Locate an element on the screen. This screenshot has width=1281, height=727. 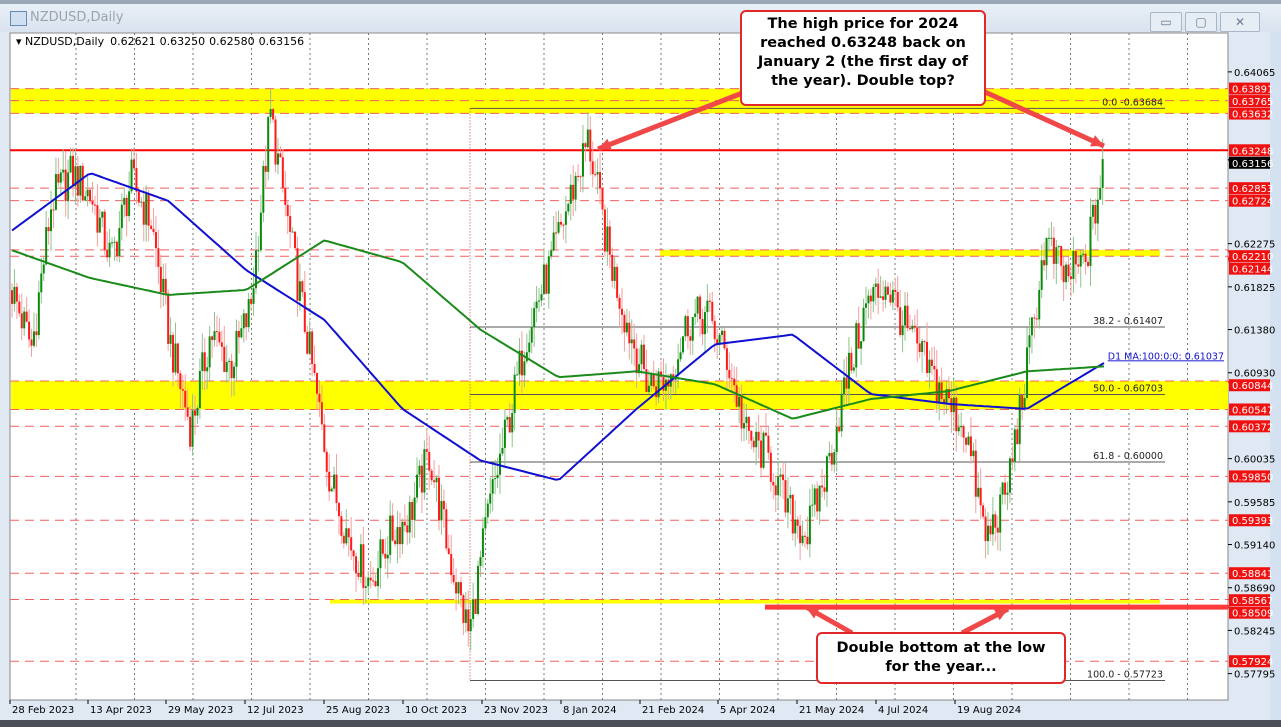
level-price-label: 0.62144 is located at coordinates (1252, 270).